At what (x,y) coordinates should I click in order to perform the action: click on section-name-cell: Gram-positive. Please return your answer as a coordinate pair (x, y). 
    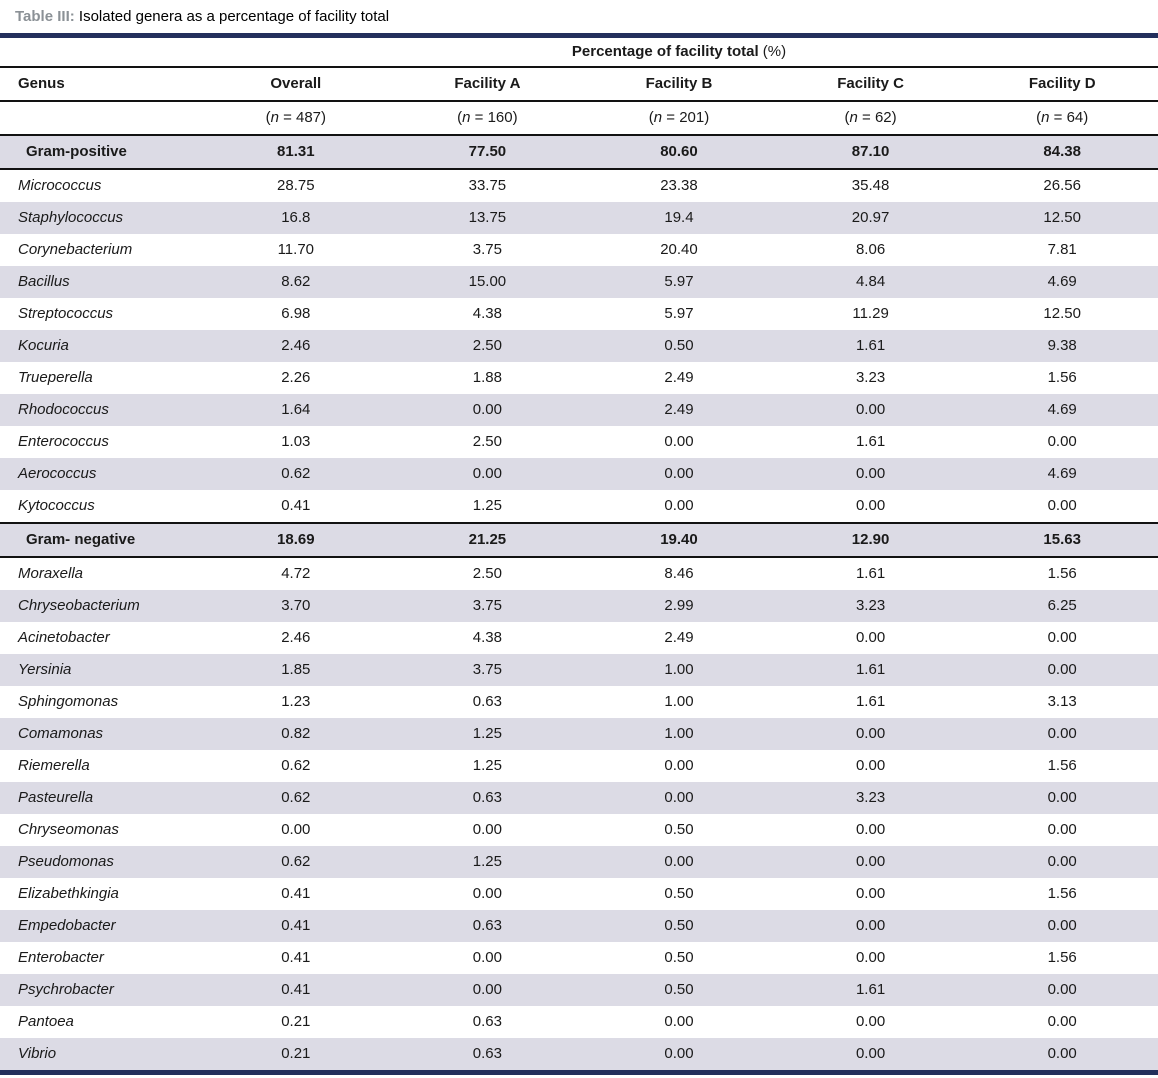
    Looking at the image, I should click on (100, 152).